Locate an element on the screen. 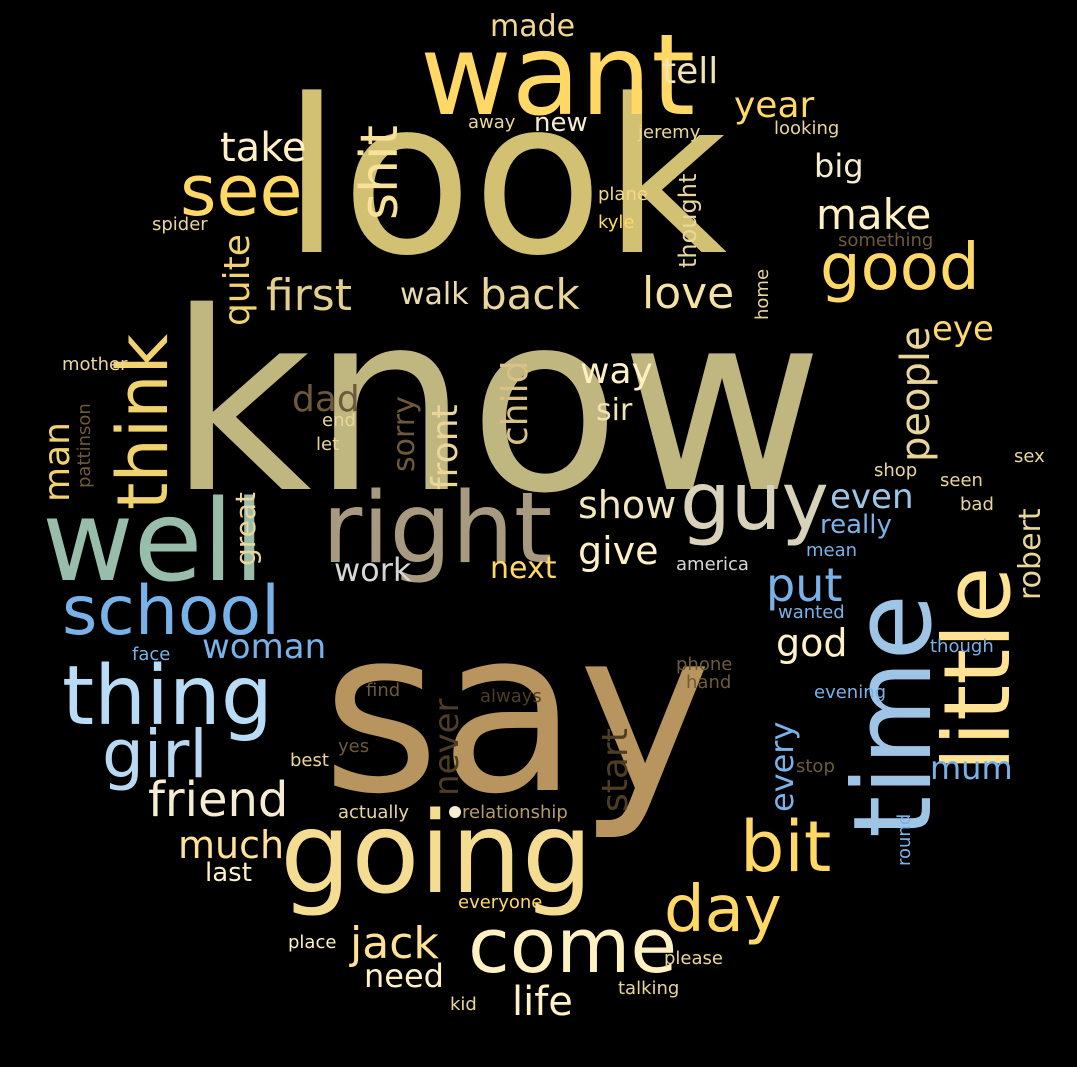 Image resolution: width=1077 pixels, height=1067 pixels. word-see: see is located at coordinates (241, 191).